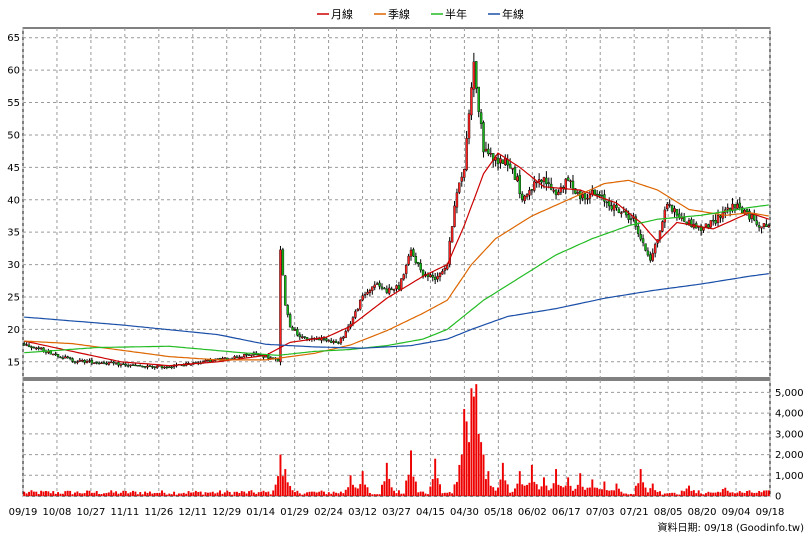 This screenshot has width=808, height=540. Describe the element at coordinates (23, 512) in the screenshot. I see `x-tick-label: 09/19` at that location.